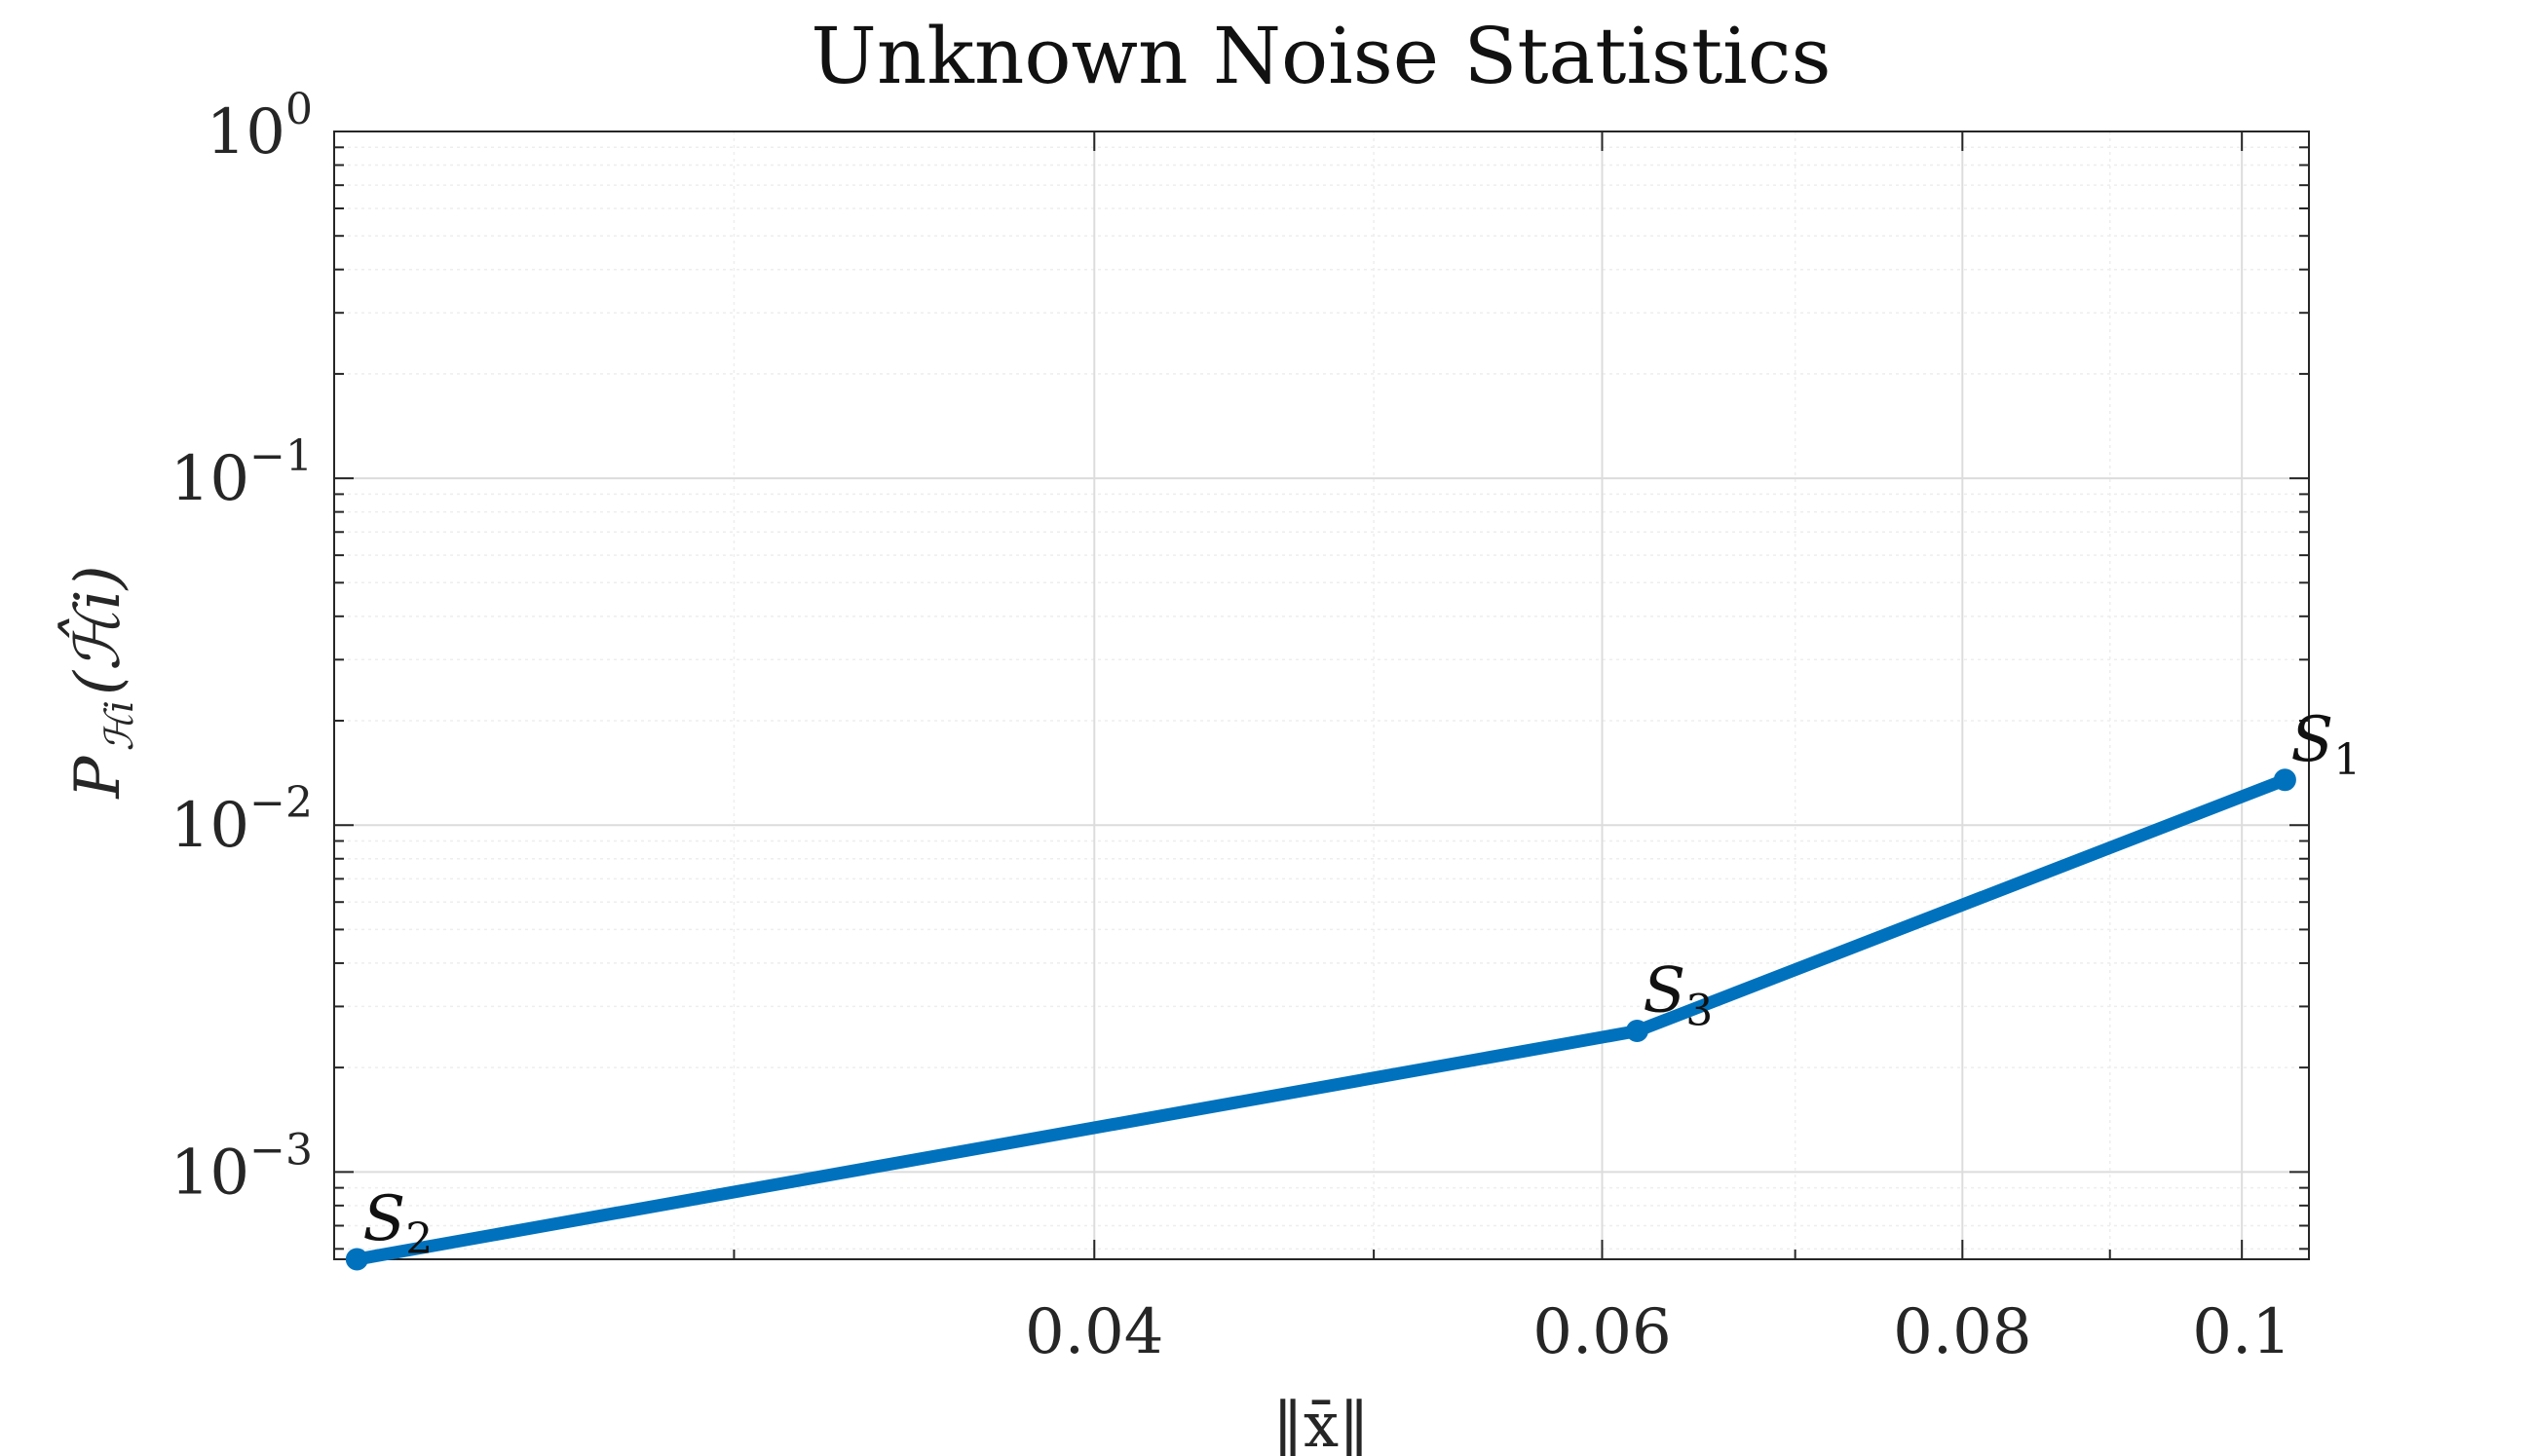 The width and height of the screenshot is (2533, 1456). What do you see at coordinates (1699, 1011) in the screenshot?
I see `point-label-subscript: 3` at bounding box center [1699, 1011].